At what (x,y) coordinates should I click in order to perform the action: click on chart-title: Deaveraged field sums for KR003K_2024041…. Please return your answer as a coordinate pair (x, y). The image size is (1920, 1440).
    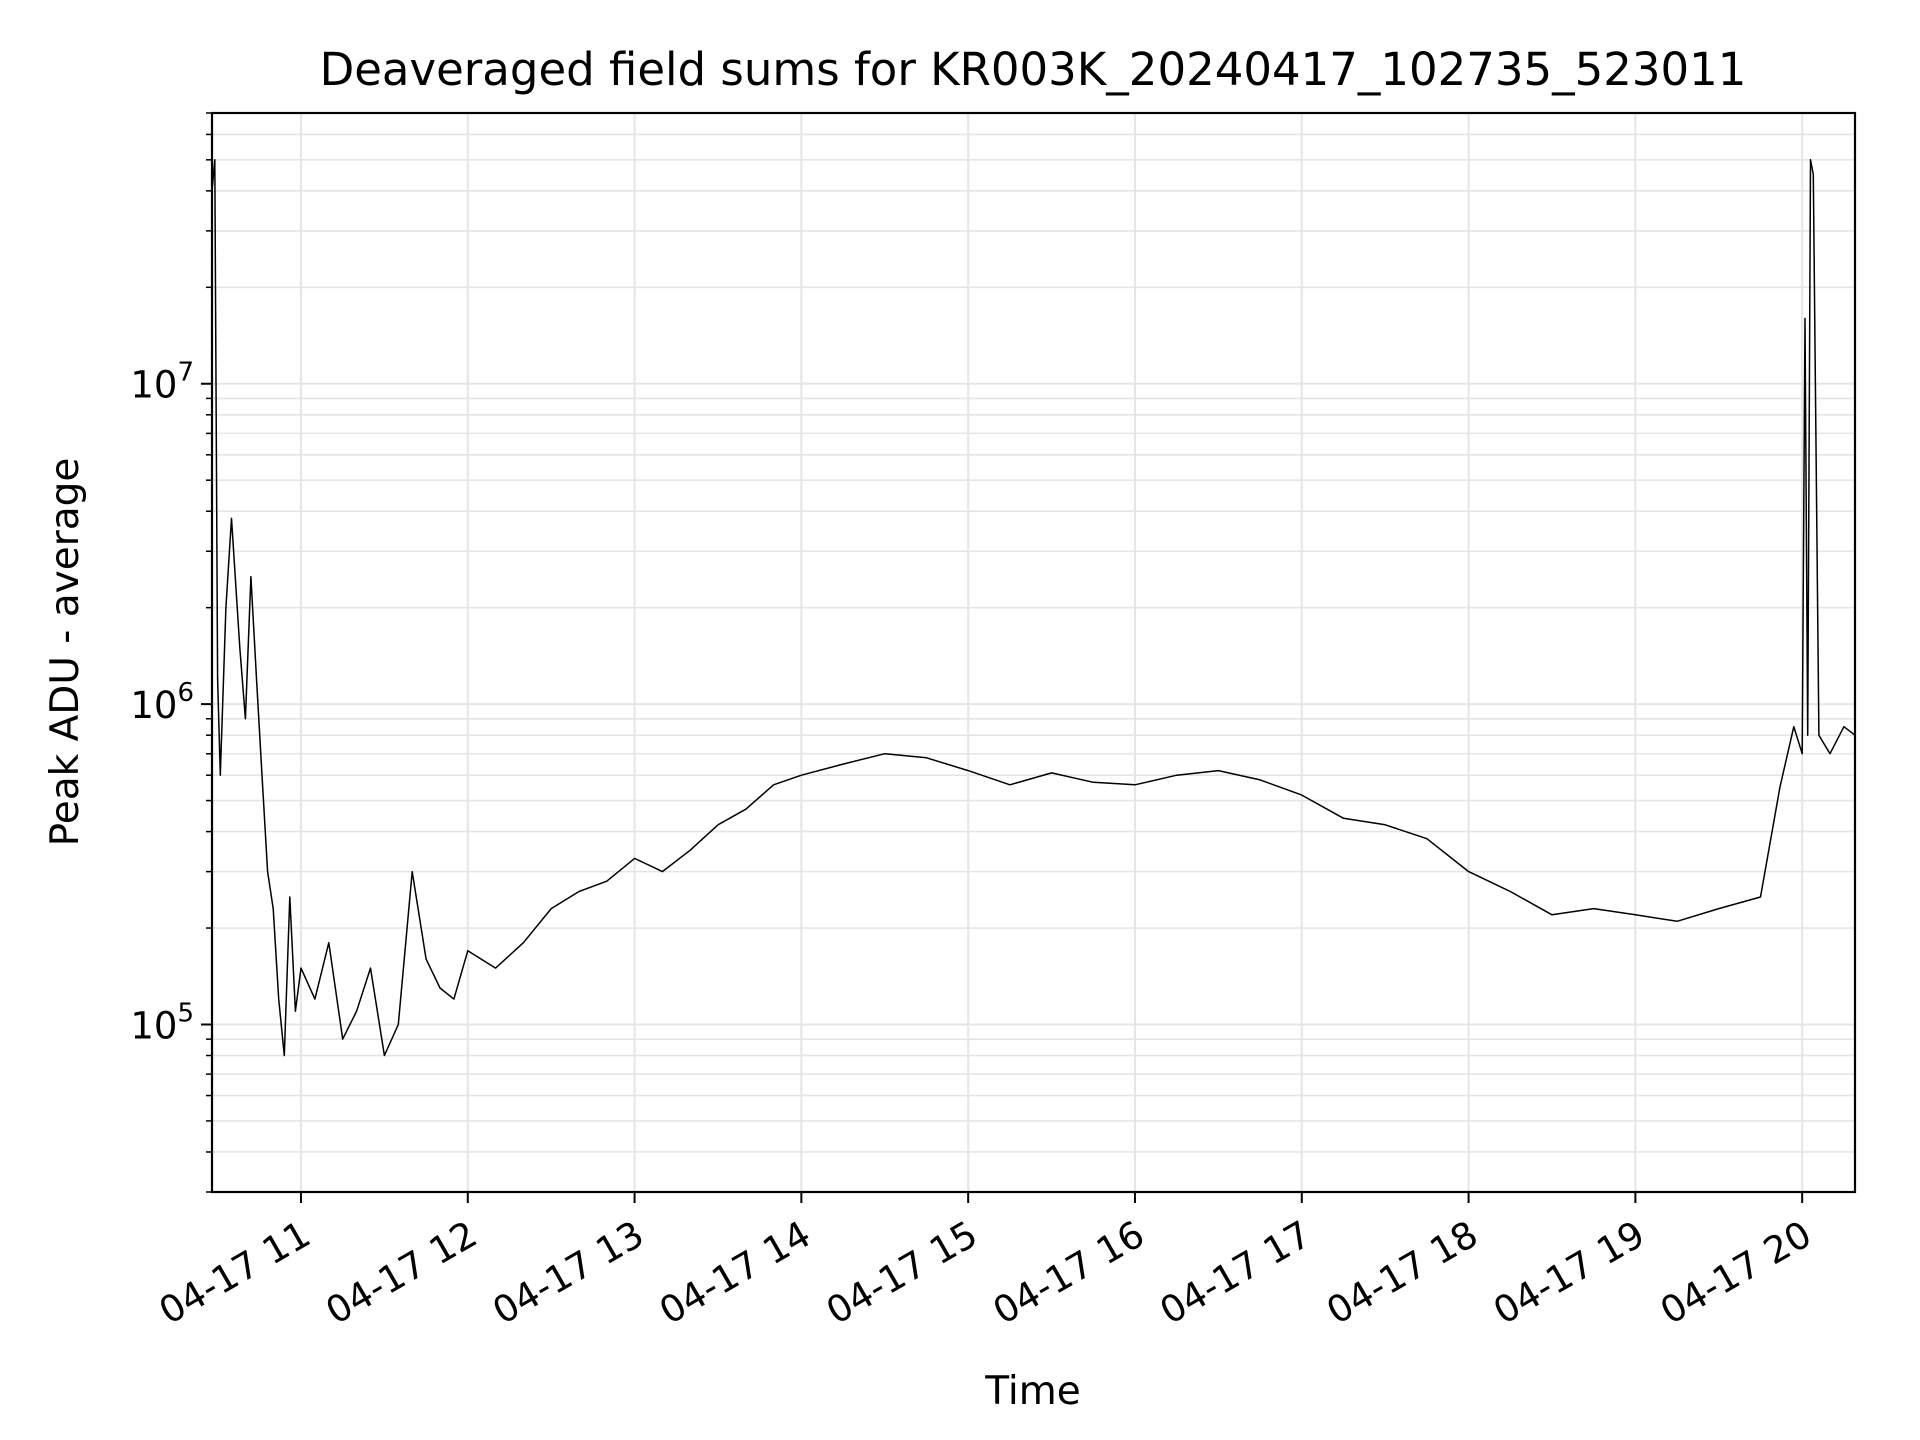
    Looking at the image, I should click on (1033, 69).